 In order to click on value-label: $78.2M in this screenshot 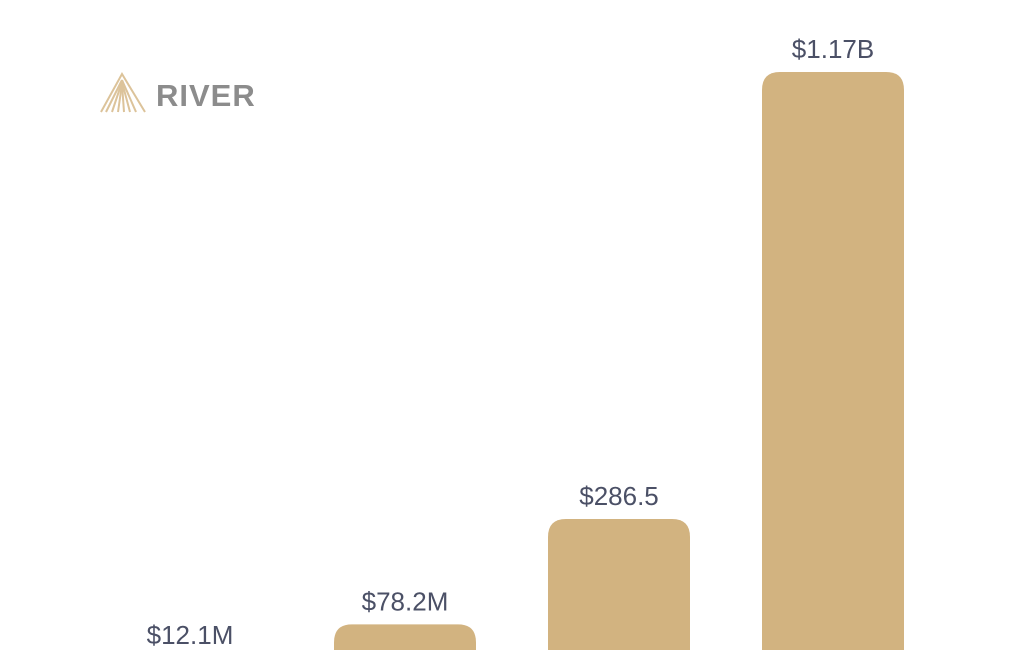, I will do `click(405, 601)`.